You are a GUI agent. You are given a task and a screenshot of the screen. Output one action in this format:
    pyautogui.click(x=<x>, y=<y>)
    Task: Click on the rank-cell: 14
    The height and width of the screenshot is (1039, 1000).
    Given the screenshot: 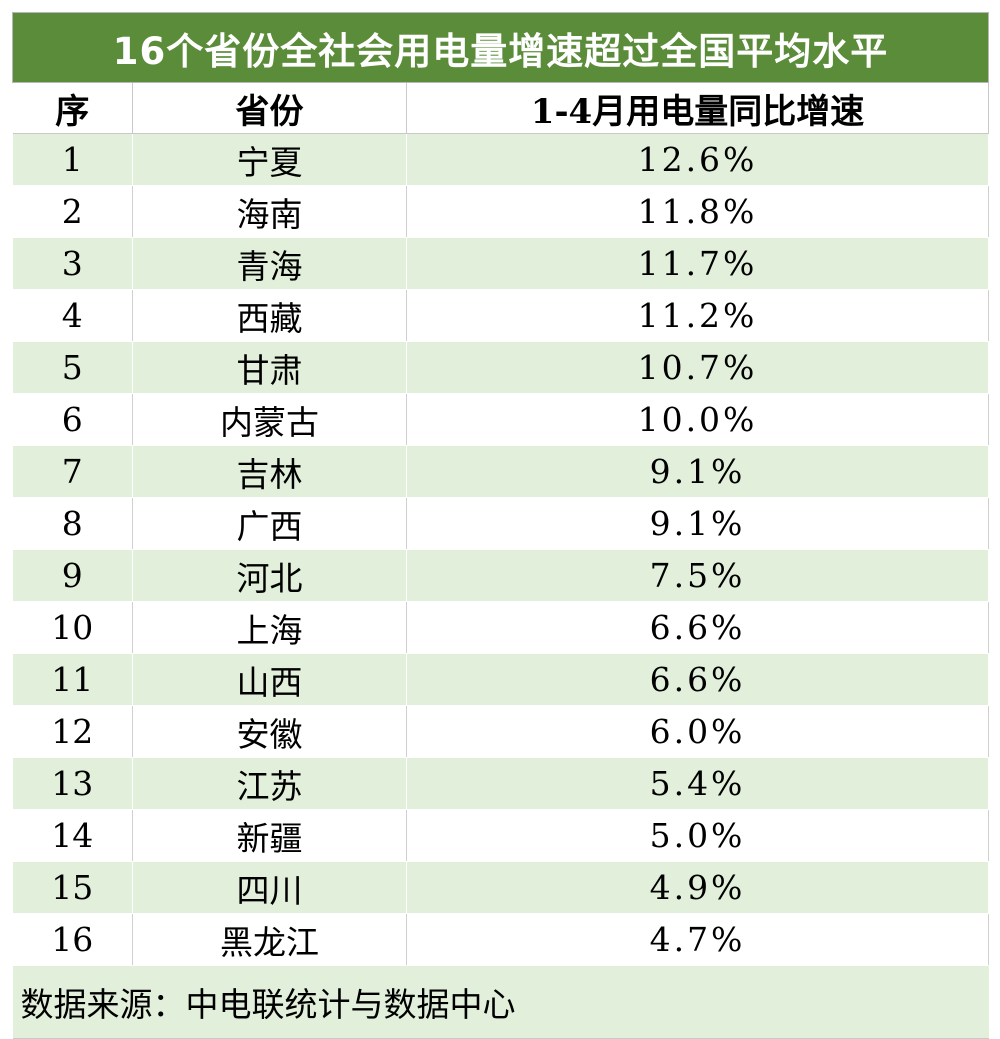 What is the action you would take?
    pyautogui.click(x=72, y=835)
    